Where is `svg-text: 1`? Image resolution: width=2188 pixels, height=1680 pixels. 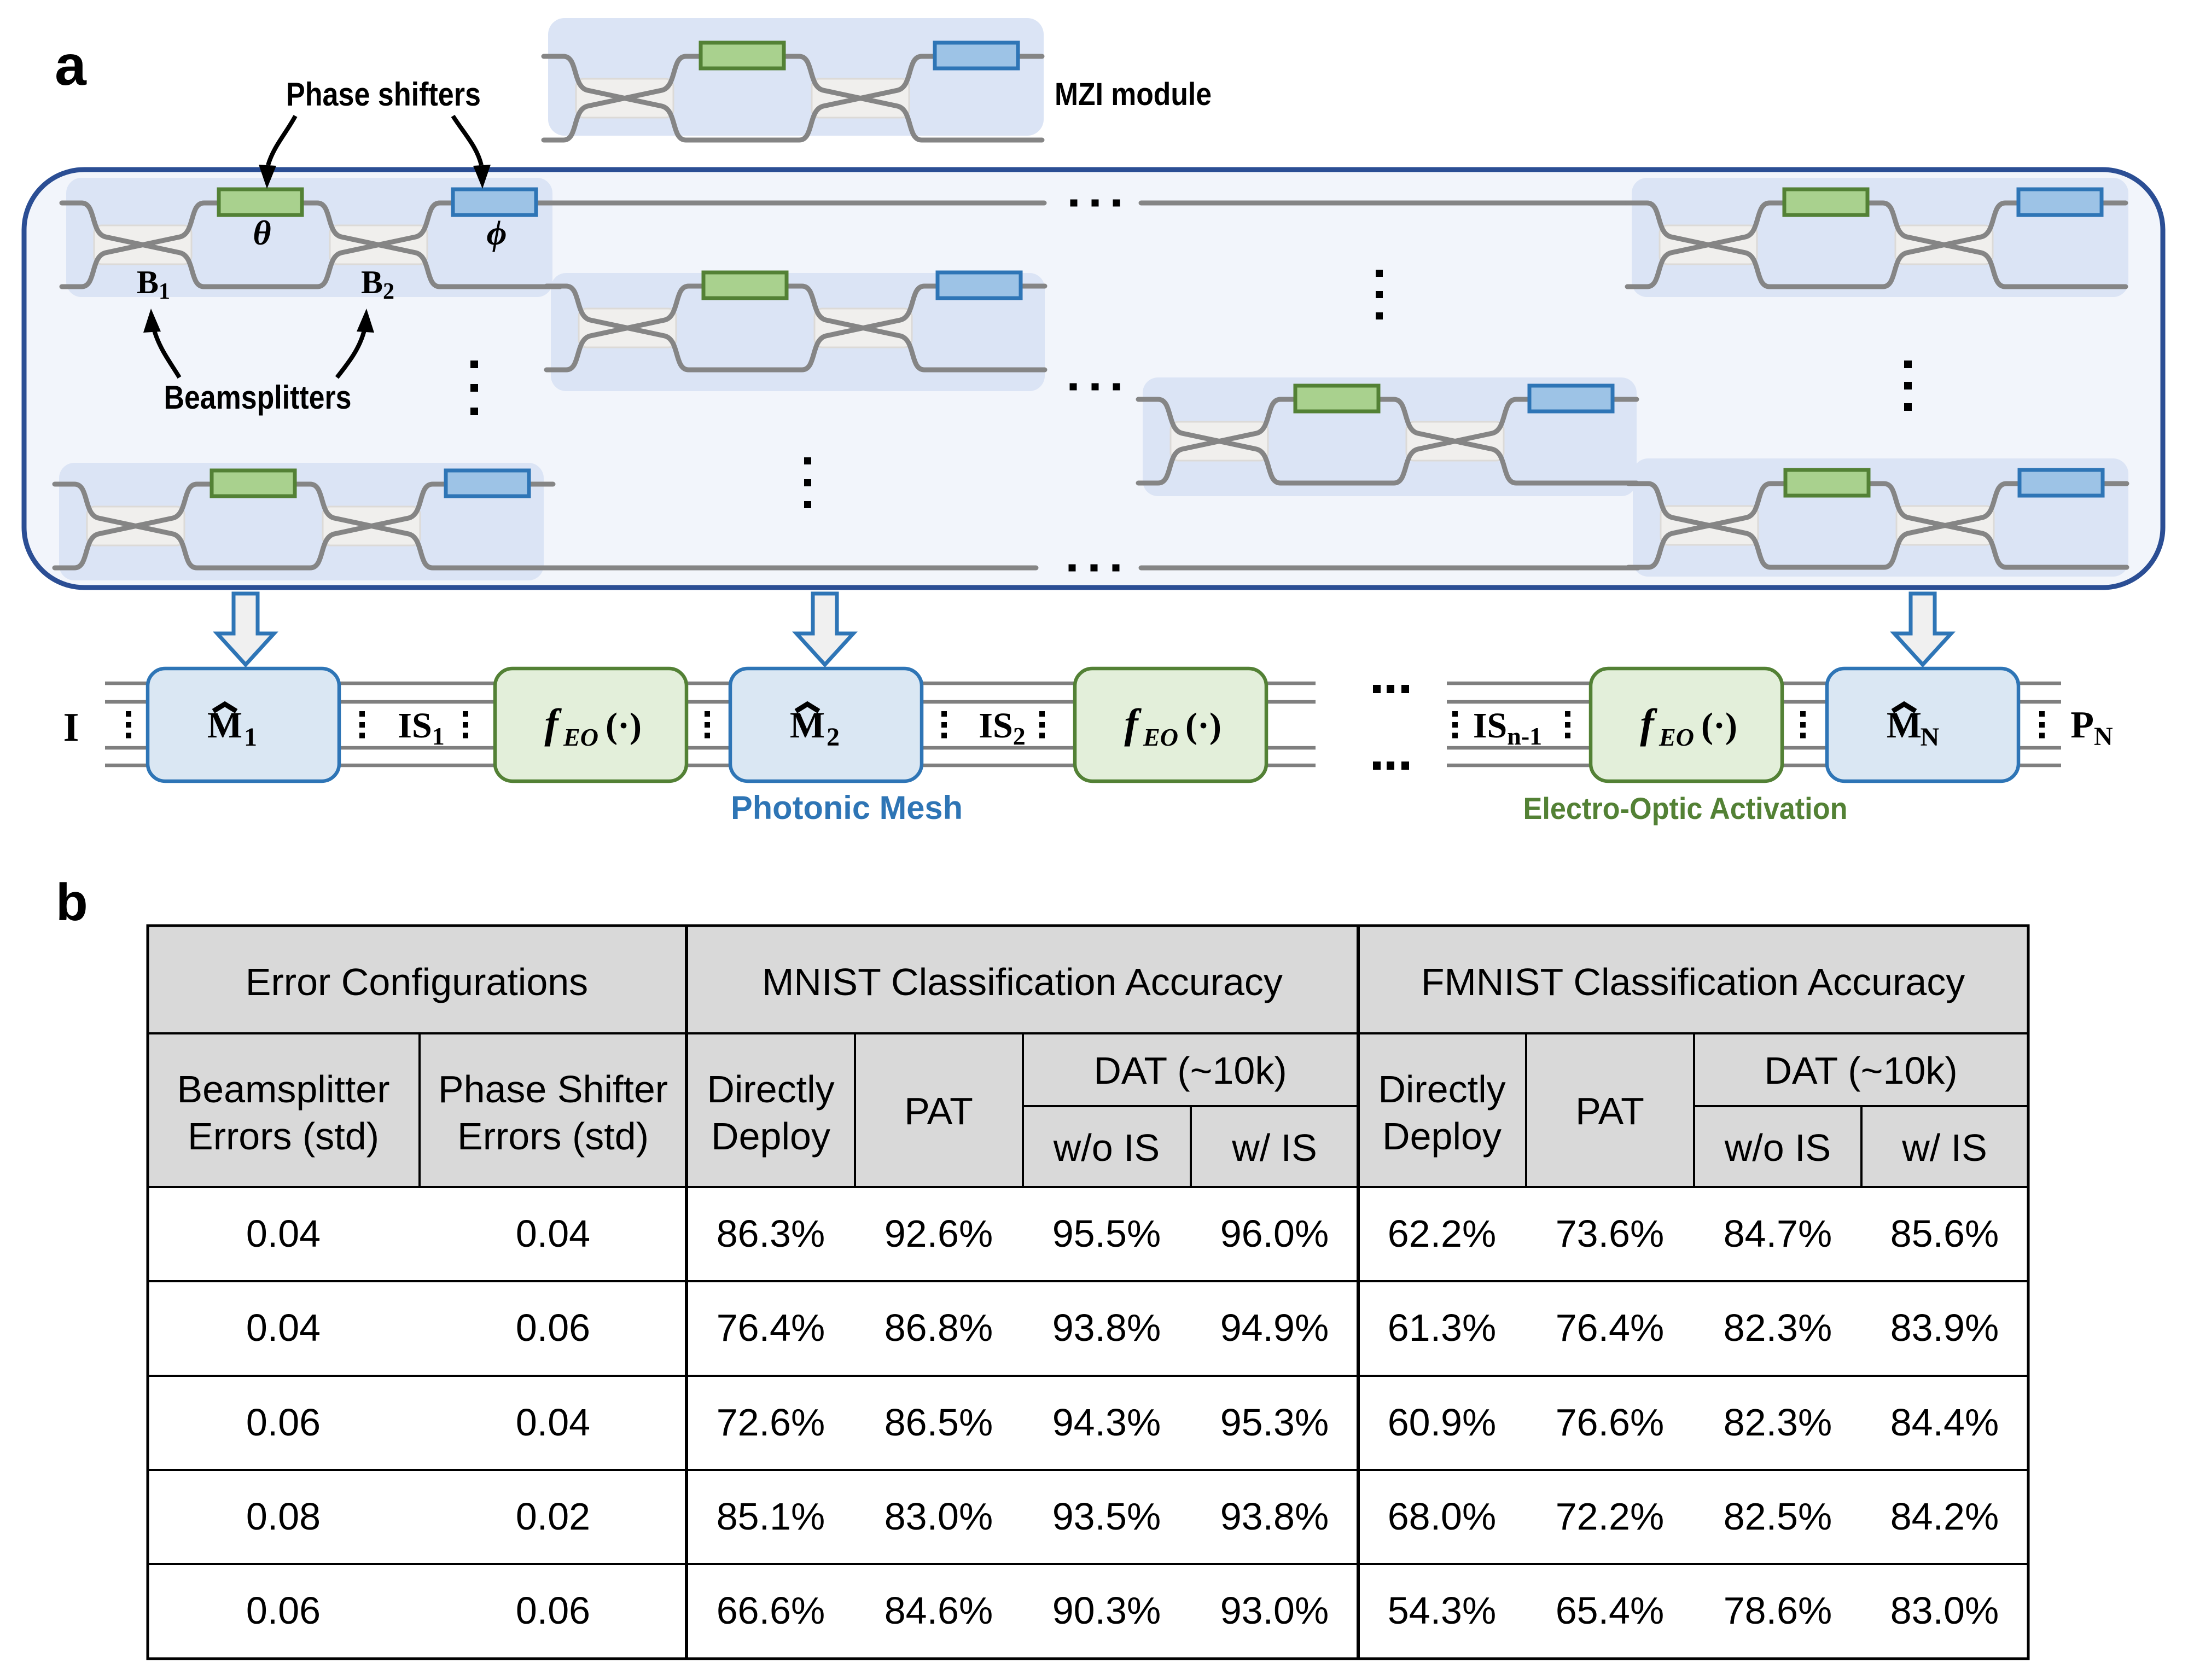
svg-text: 1 is located at coordinates (251, 737).